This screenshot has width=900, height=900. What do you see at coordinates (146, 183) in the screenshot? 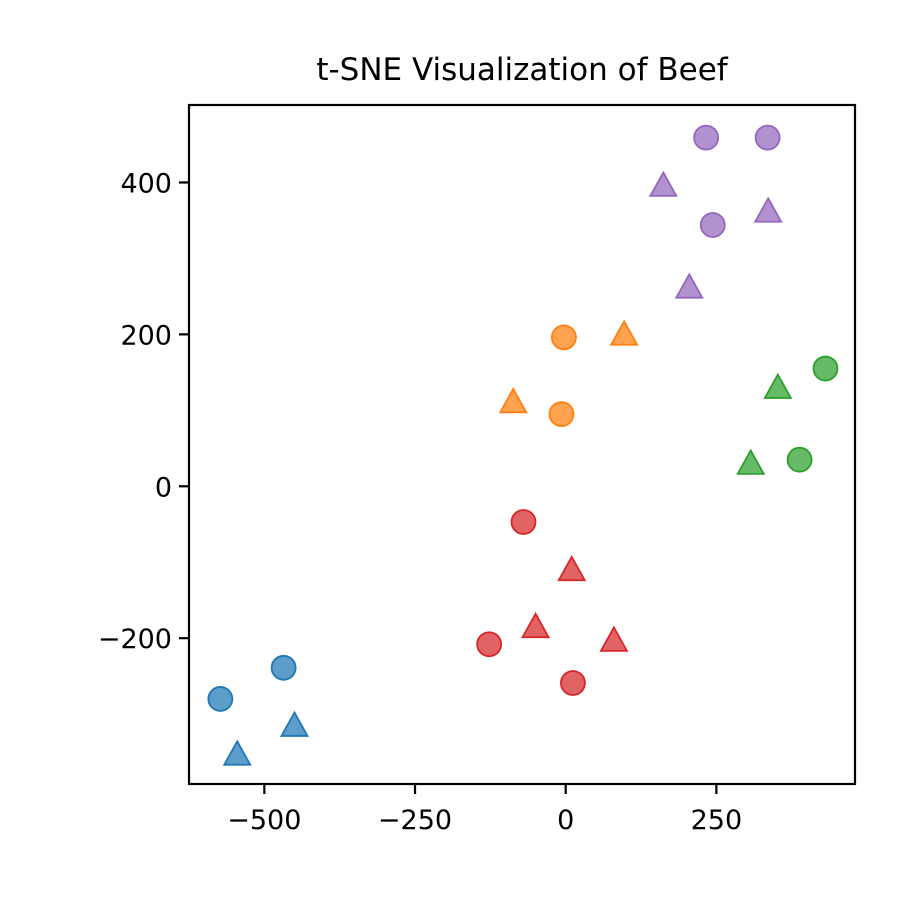
I see `y-tick-label: 400` at bounding box center [146, 183].